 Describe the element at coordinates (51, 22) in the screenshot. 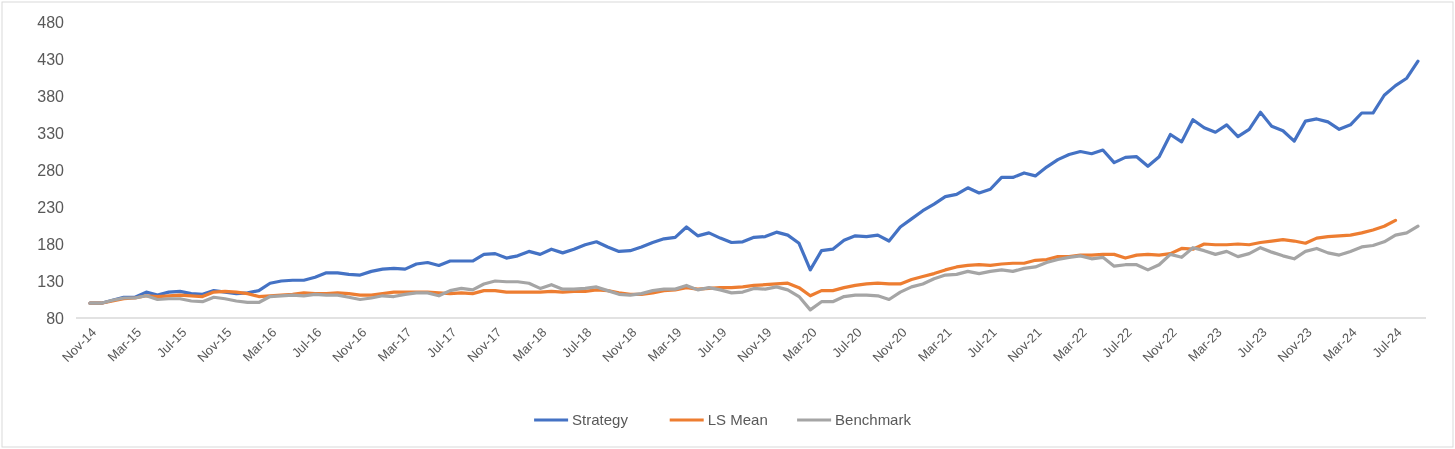

I see `y-tick-label: 480` at that location.